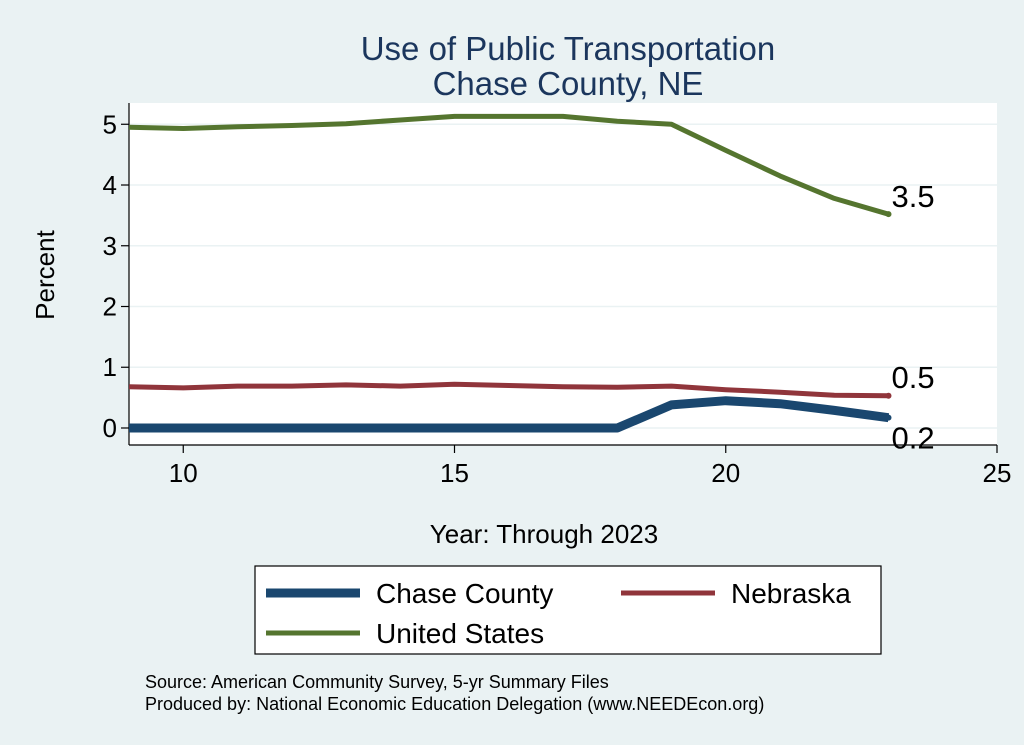 This screenshot has height=745, width=1024. I want to click on legend-box, so click(568, 610).